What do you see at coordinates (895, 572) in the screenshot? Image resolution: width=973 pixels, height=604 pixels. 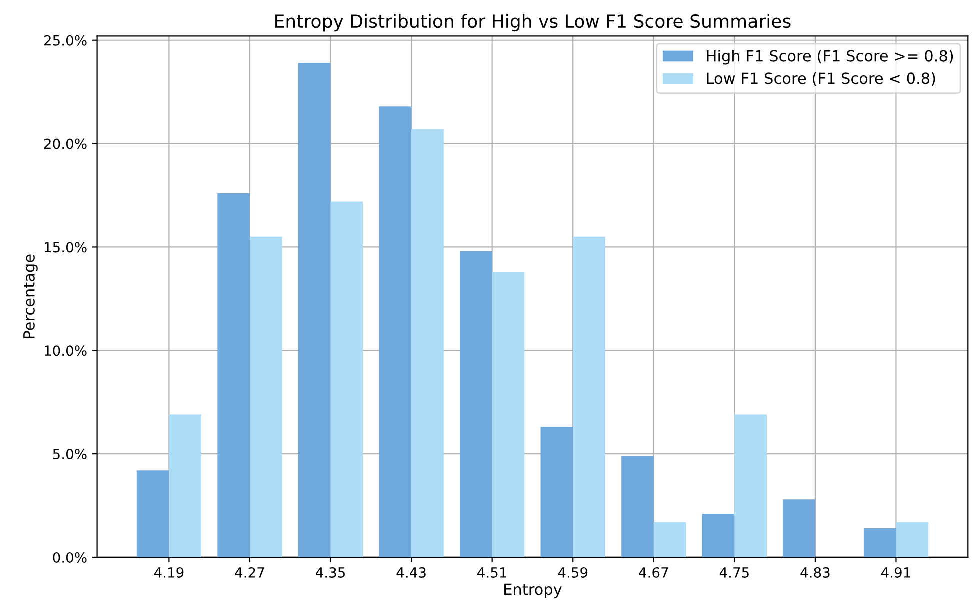 I see `x-tick-label: 4.91` at bounding box center [895, 572].